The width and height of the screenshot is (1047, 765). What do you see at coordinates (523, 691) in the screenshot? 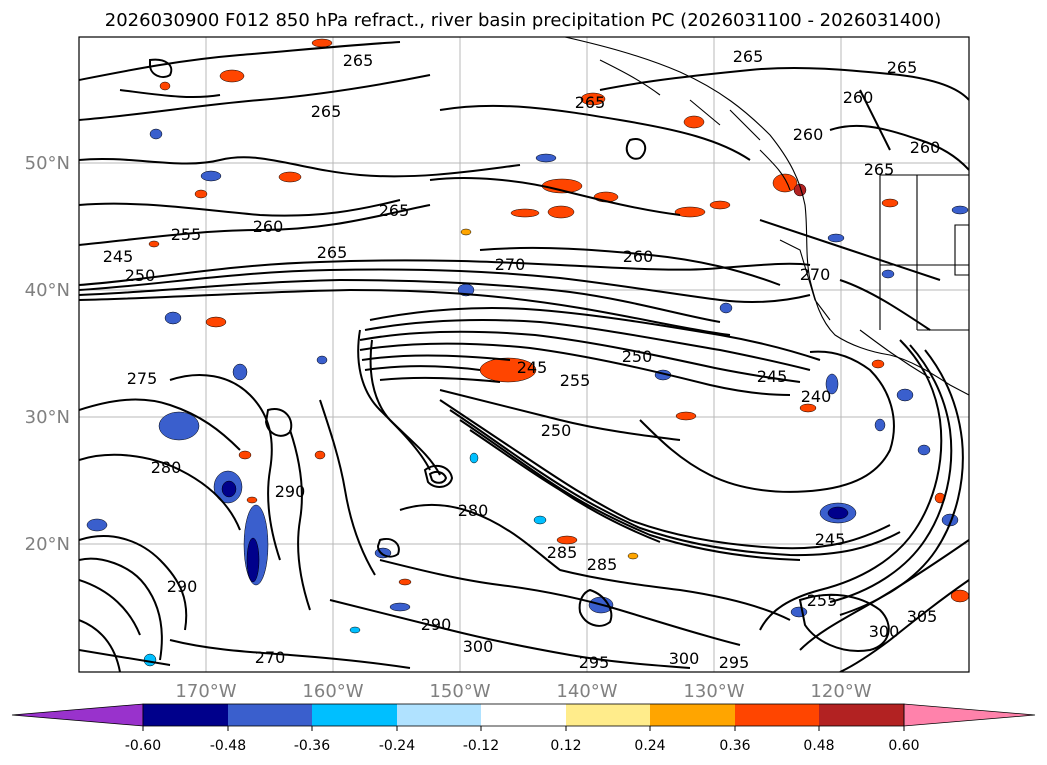
I see `longitude-labels: 170°W 160°W 150°W 140°W 130°W 120°W` at bounding box center [523, 691].